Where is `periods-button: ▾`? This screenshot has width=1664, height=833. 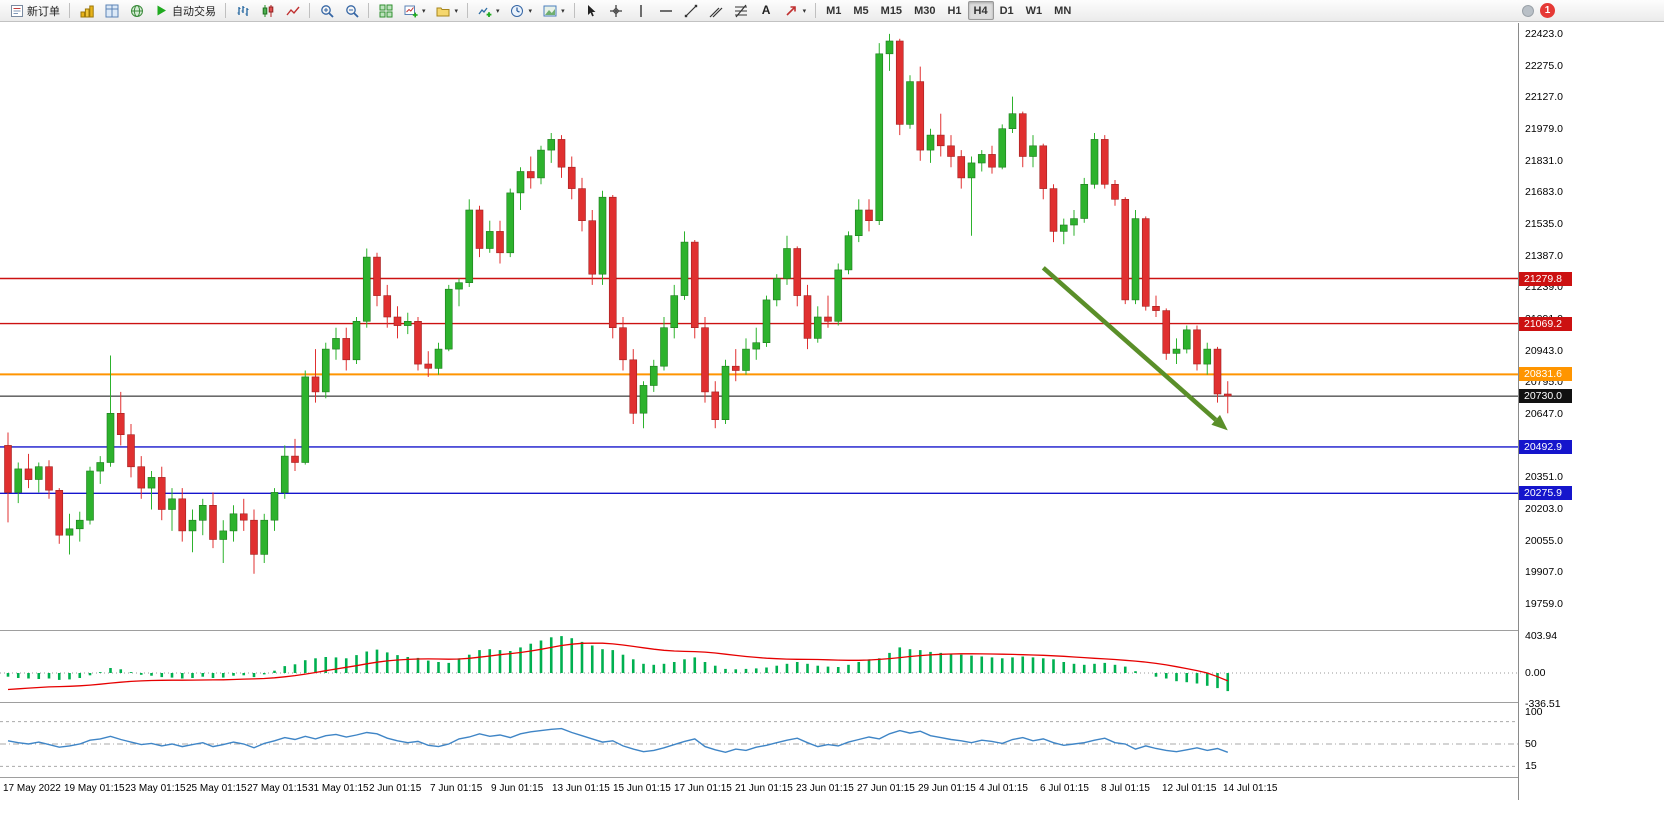
periods-button: ▾ is located at coordinates (521, 10).